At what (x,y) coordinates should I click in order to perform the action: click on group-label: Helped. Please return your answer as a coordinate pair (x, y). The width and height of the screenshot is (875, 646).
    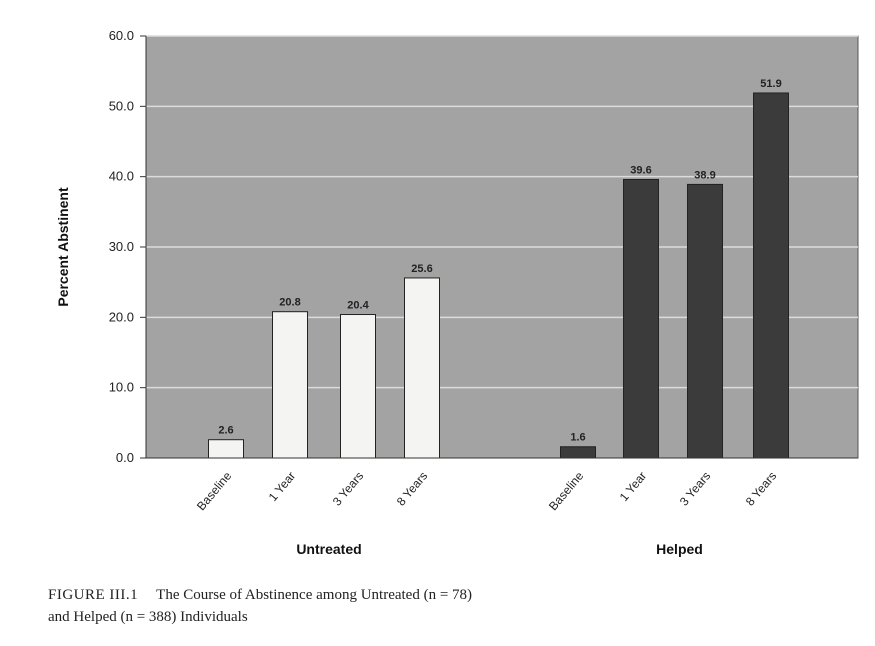
    Looking at the image, I should click on (679, 549).